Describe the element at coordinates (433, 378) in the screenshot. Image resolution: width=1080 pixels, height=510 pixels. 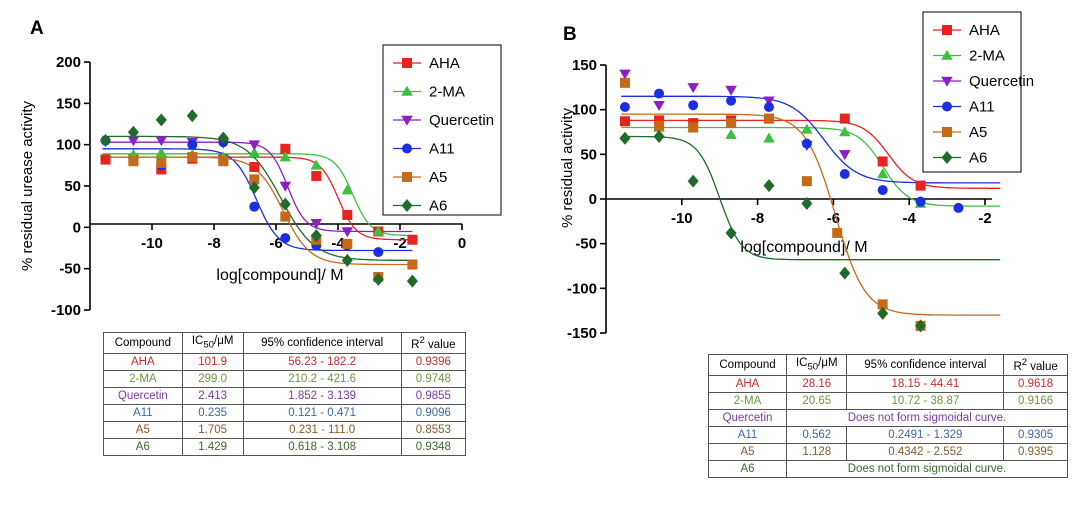
I see `cell-r2: 0.9748` at that location.